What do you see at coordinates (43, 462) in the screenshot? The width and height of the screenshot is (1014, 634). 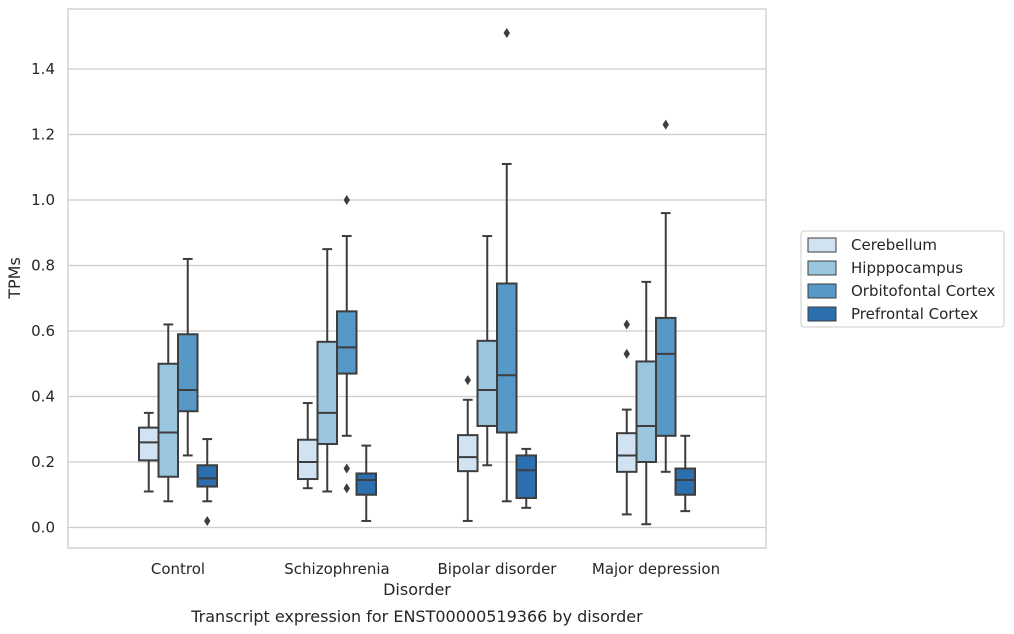 I see `y-tick-label: 0.2` at bounding box center [43, 462].